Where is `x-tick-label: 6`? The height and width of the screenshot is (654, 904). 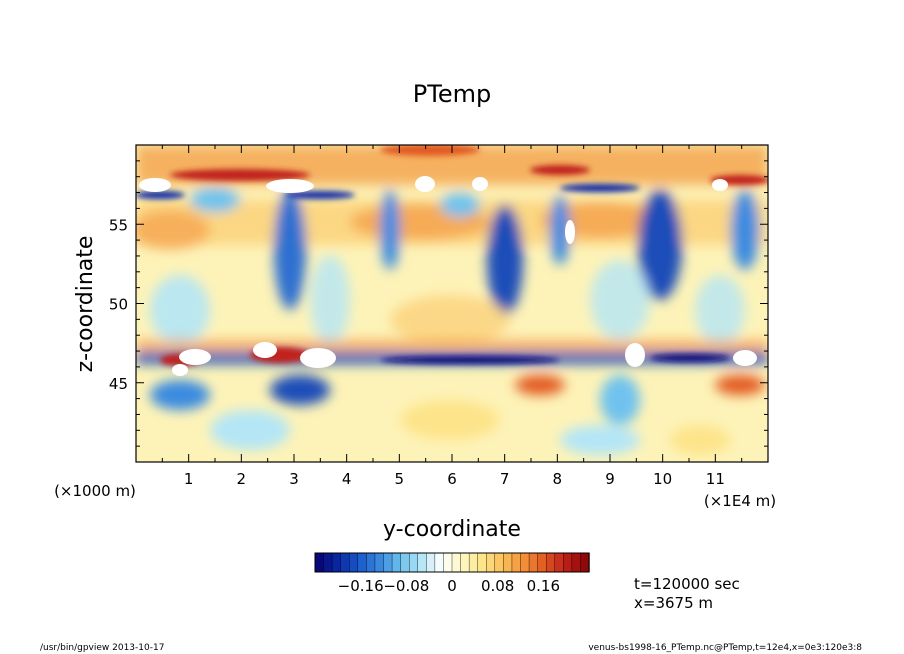
x-tick-label: 6 is located at coordinates (452, 479).